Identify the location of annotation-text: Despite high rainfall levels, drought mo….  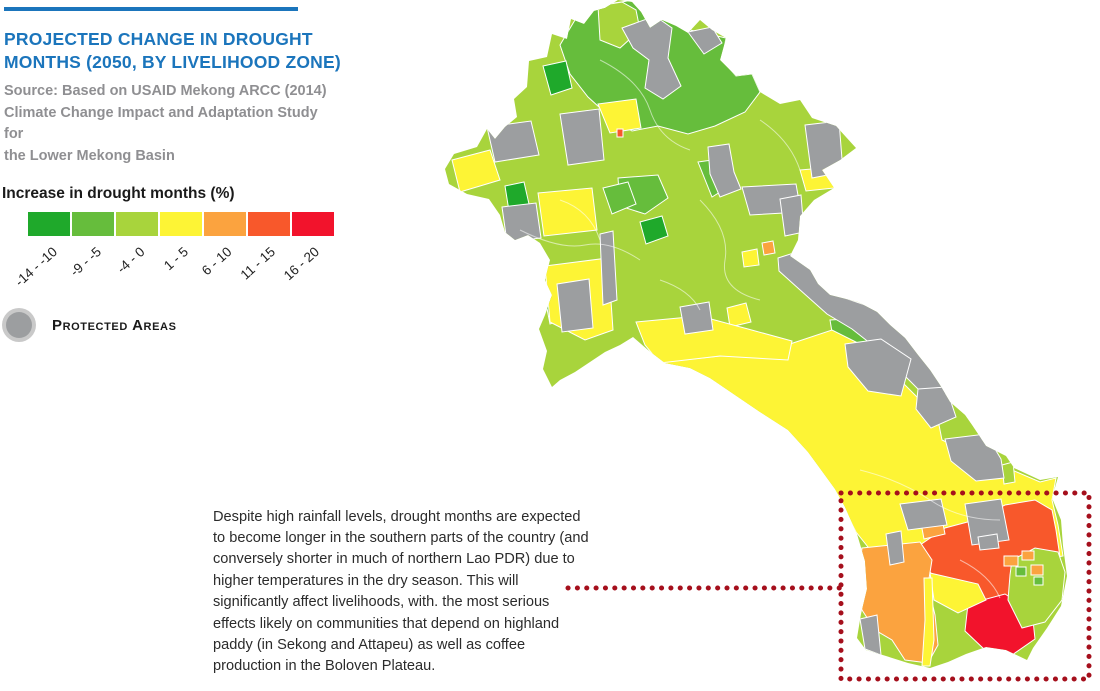
(401, 591).